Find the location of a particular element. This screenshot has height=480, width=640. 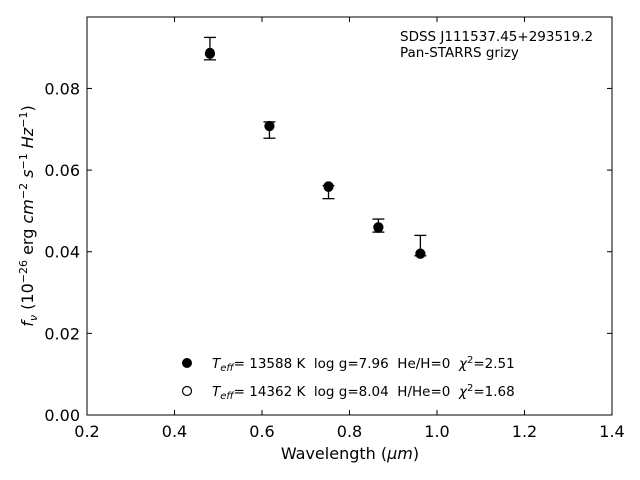

x-tick-label: 1.2 is located at coordinates (524, 431).